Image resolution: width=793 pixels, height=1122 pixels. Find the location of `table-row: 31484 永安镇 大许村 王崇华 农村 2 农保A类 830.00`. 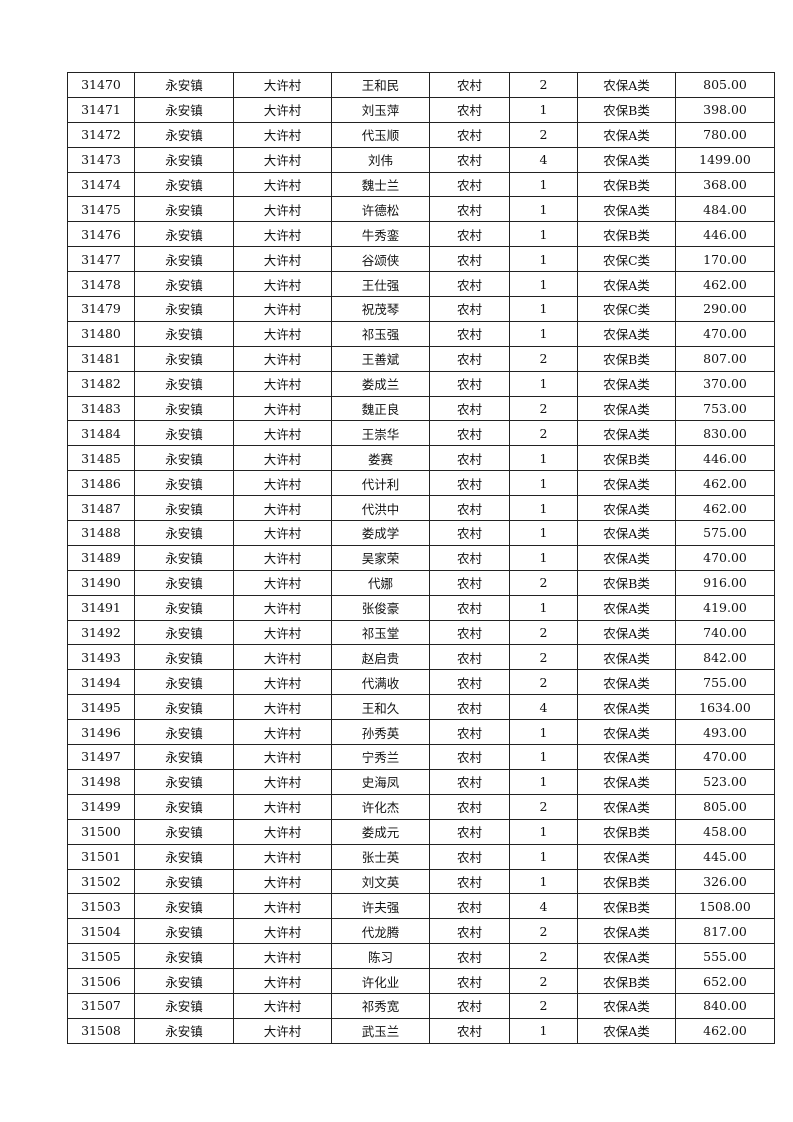

table-row: 31484 永安镇 大许村 王崇华 农村 2 农保A类 830.00 is located at coordinates (421, 433).